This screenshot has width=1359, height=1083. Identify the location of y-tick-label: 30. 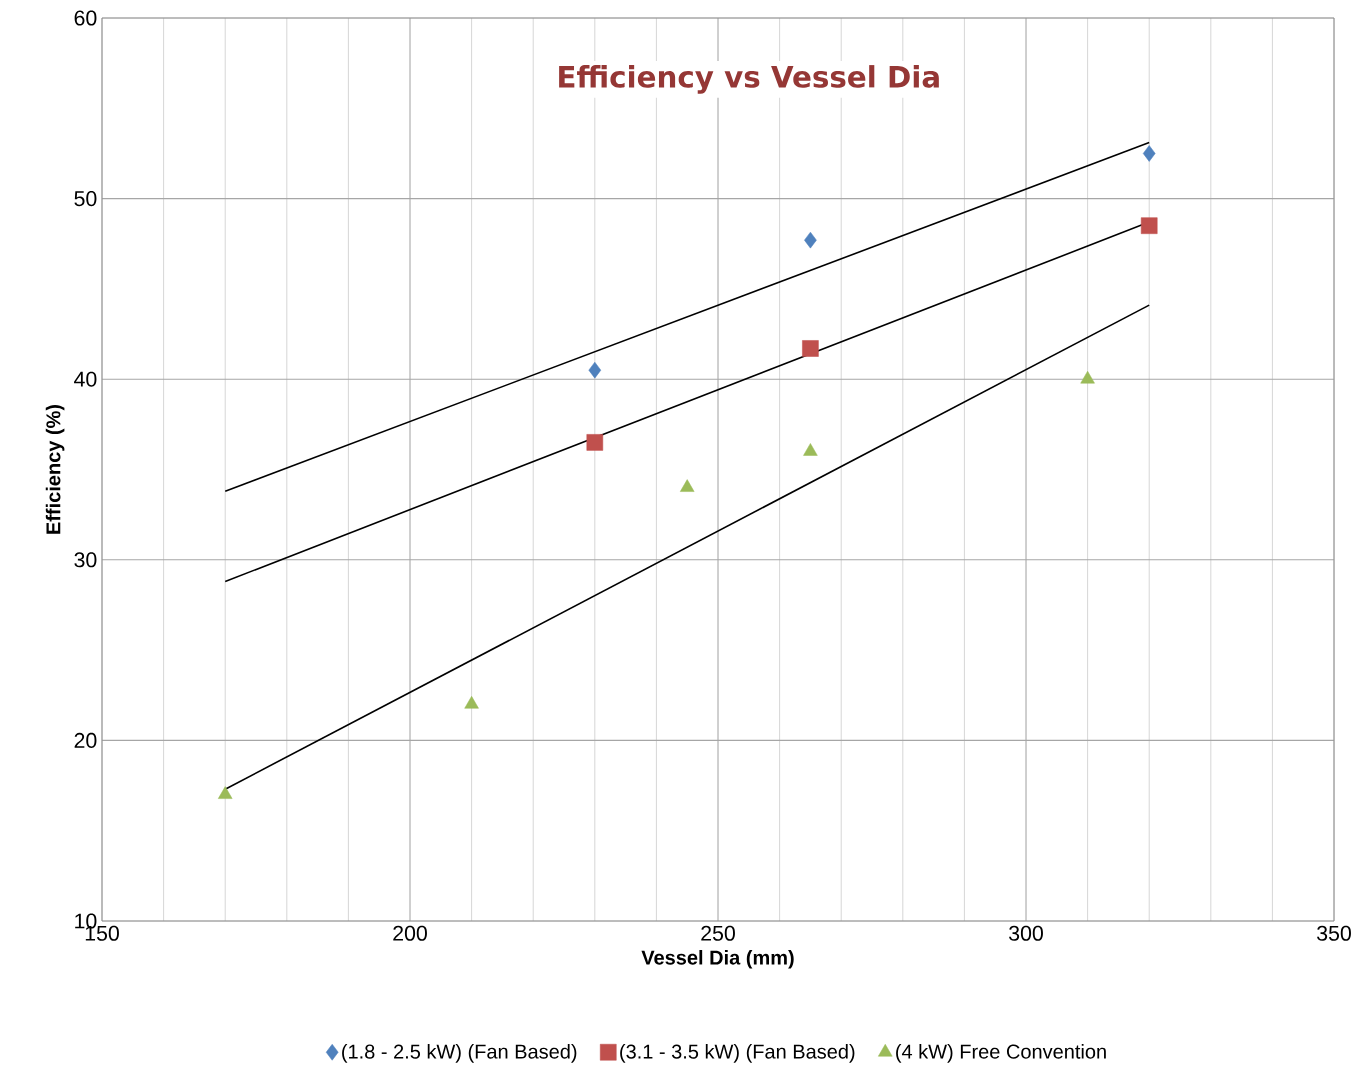
(85, 560).